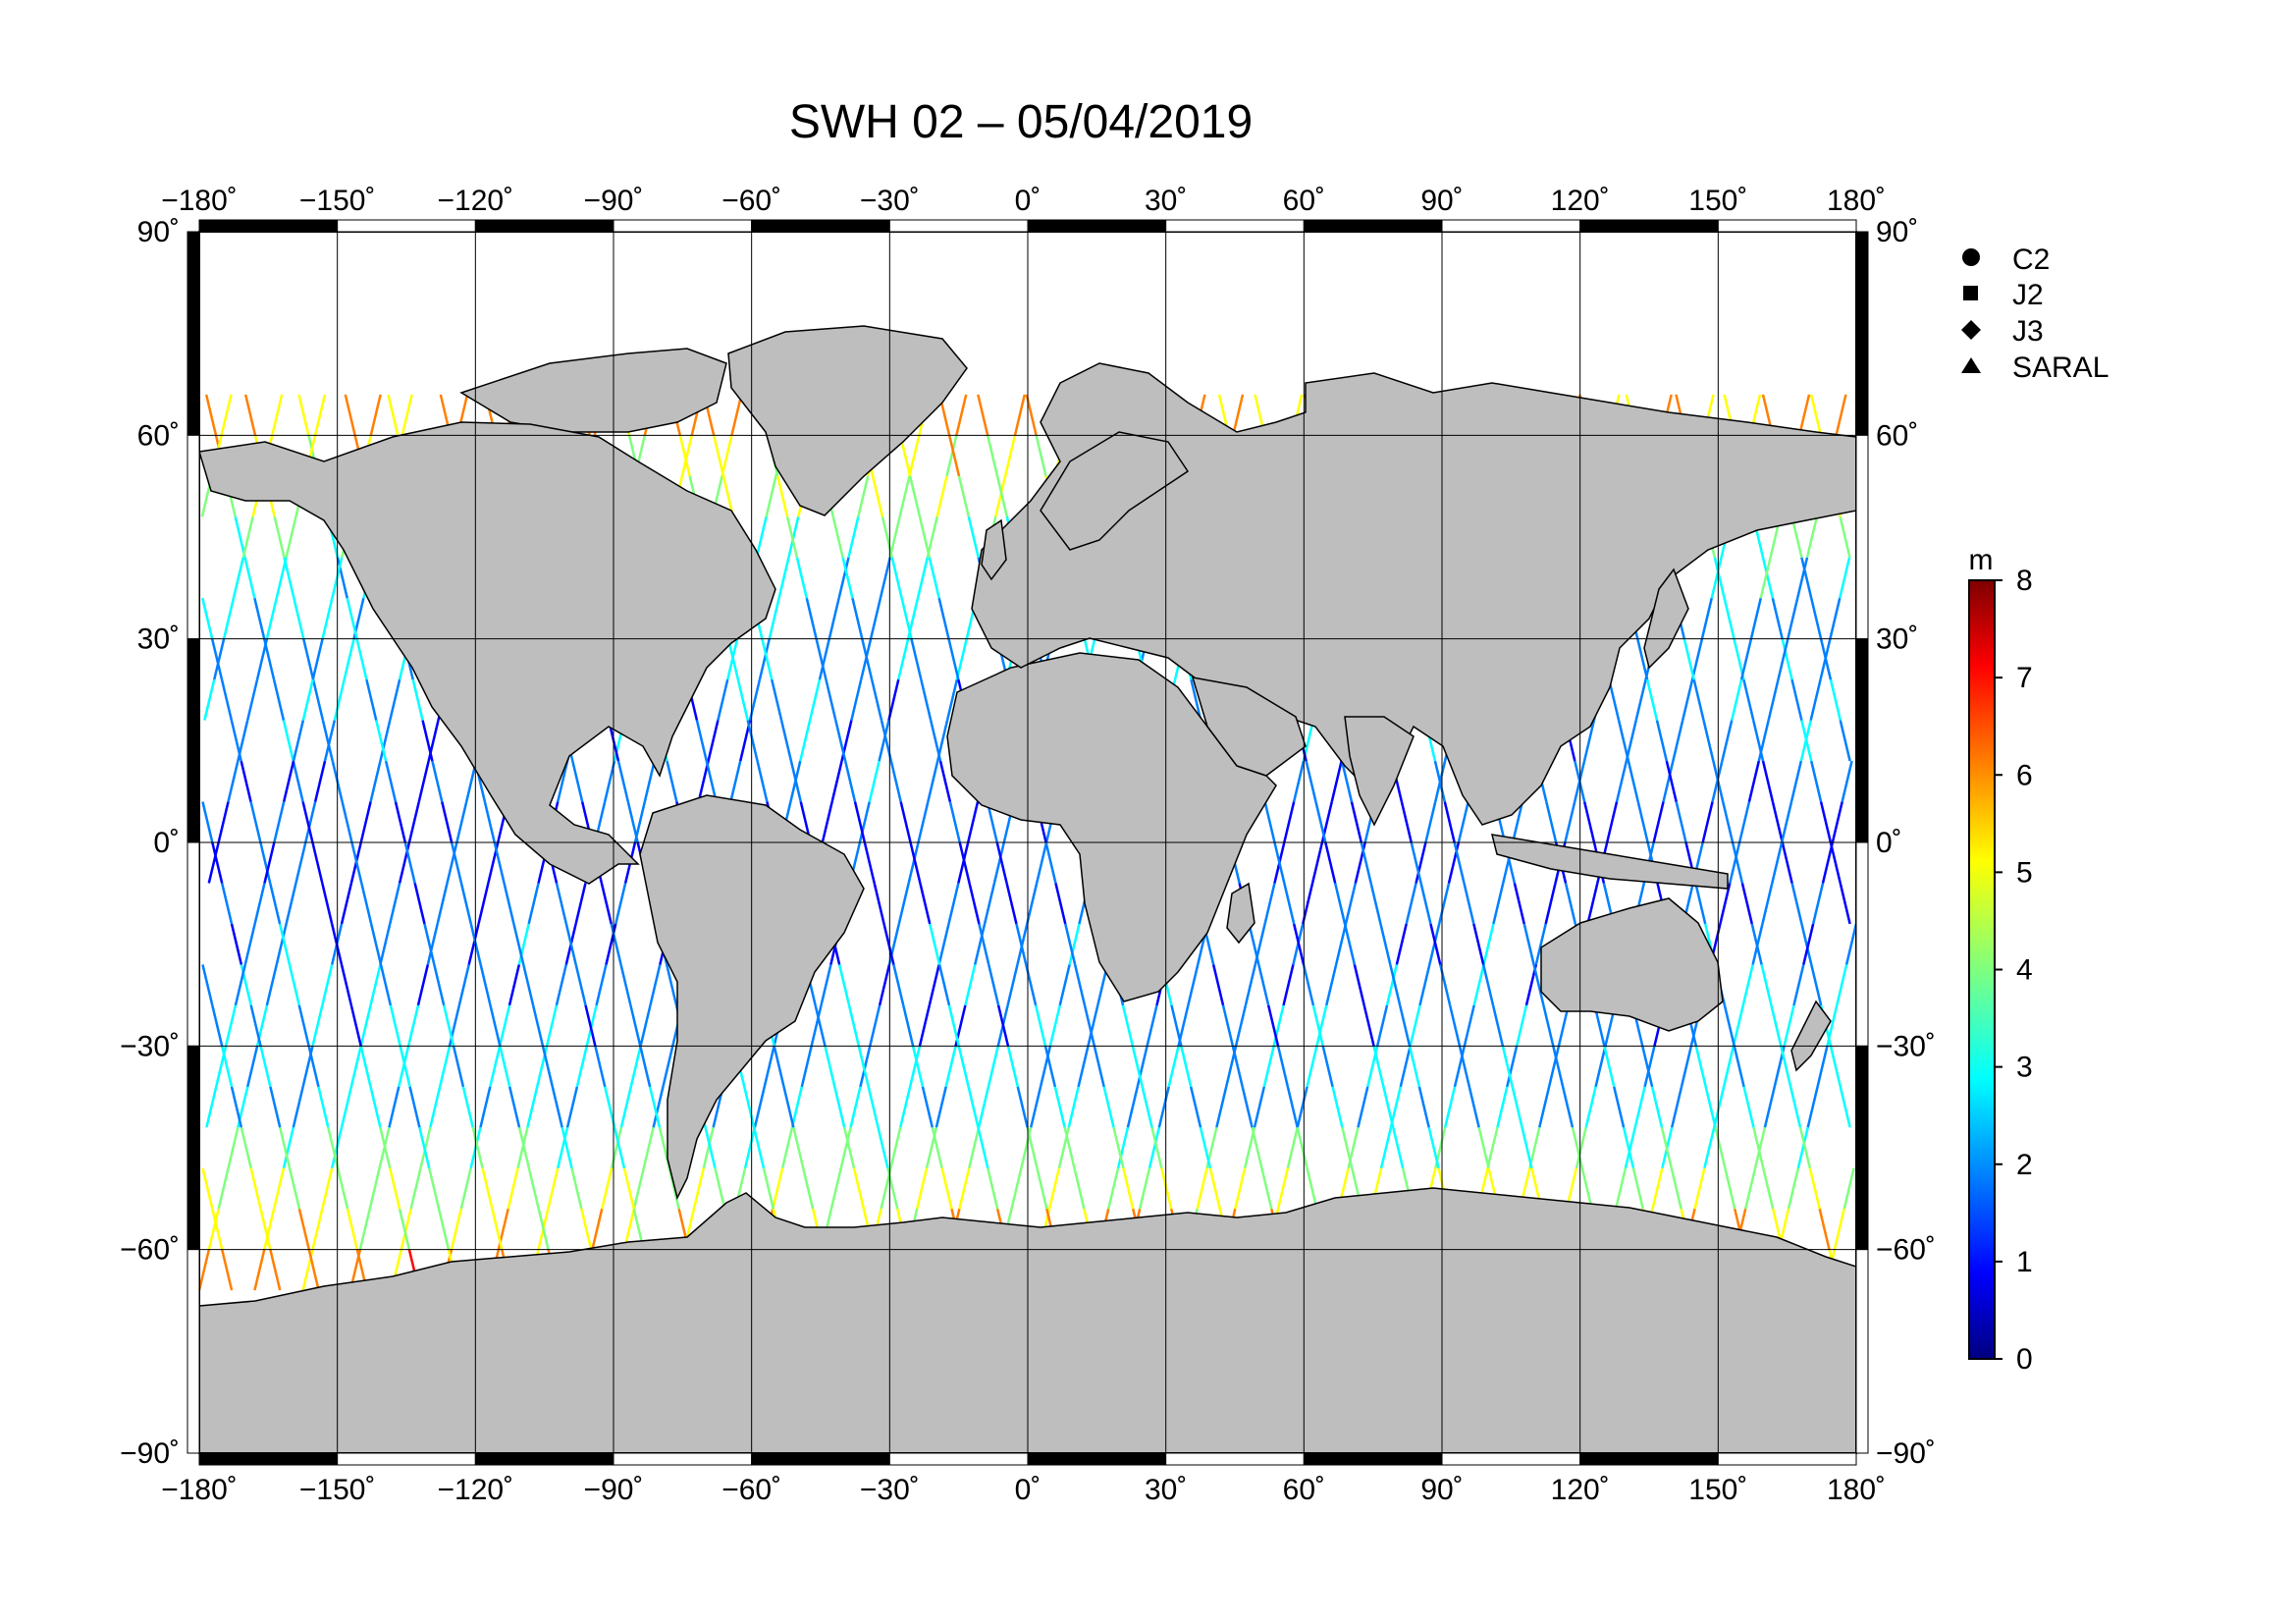 The image size is (2296, 1623). What do you see at coordinates (1906, 1250) in the screenshot?
I see `lat-label-right-5: −60˚` at bounding box center [1906, 1250].